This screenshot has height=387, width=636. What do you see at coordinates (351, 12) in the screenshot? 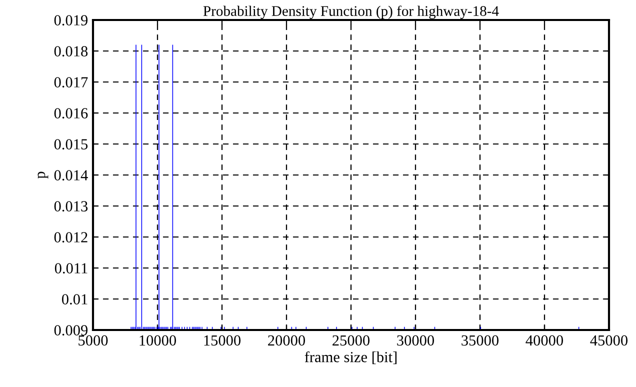
I see `chart-title: Probability Density Function (p) for highway-18-4` at bounding box center [351, 12].